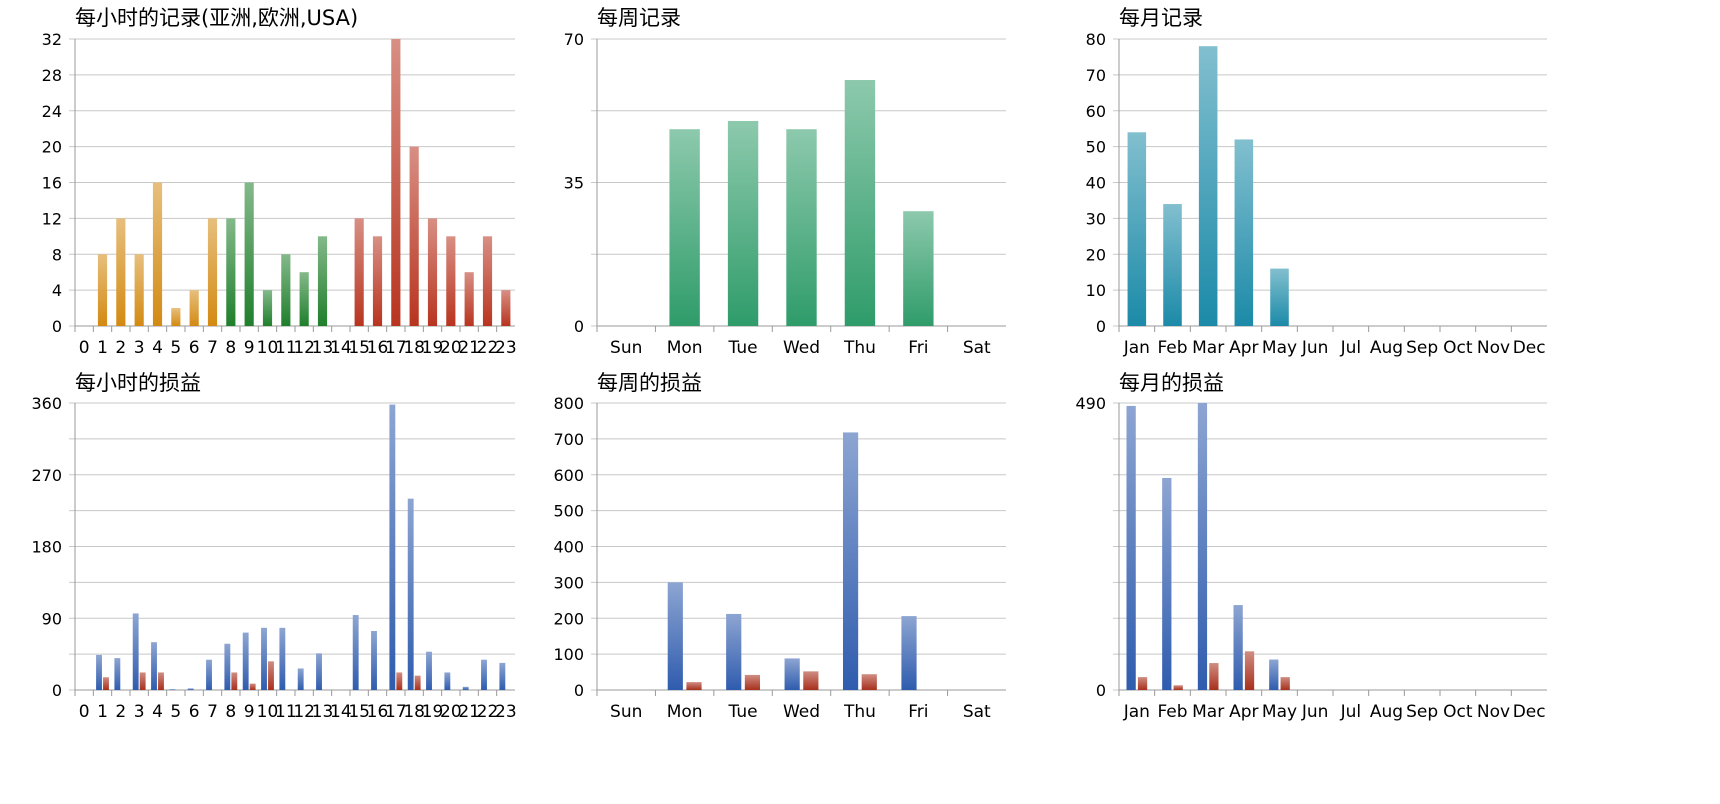 This screenshot has height=804, width=1720. Describe the element at coordinates (1493, 712) in the screenshot. I see `x-tick-label: Nov` at that location.